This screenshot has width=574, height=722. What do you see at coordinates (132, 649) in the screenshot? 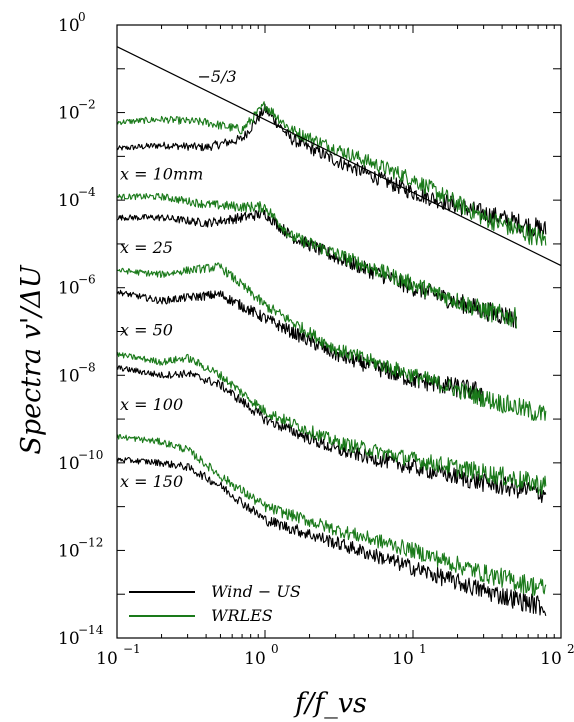
I see `x-tick-exponent: −1` at bounding box center [132, 649].